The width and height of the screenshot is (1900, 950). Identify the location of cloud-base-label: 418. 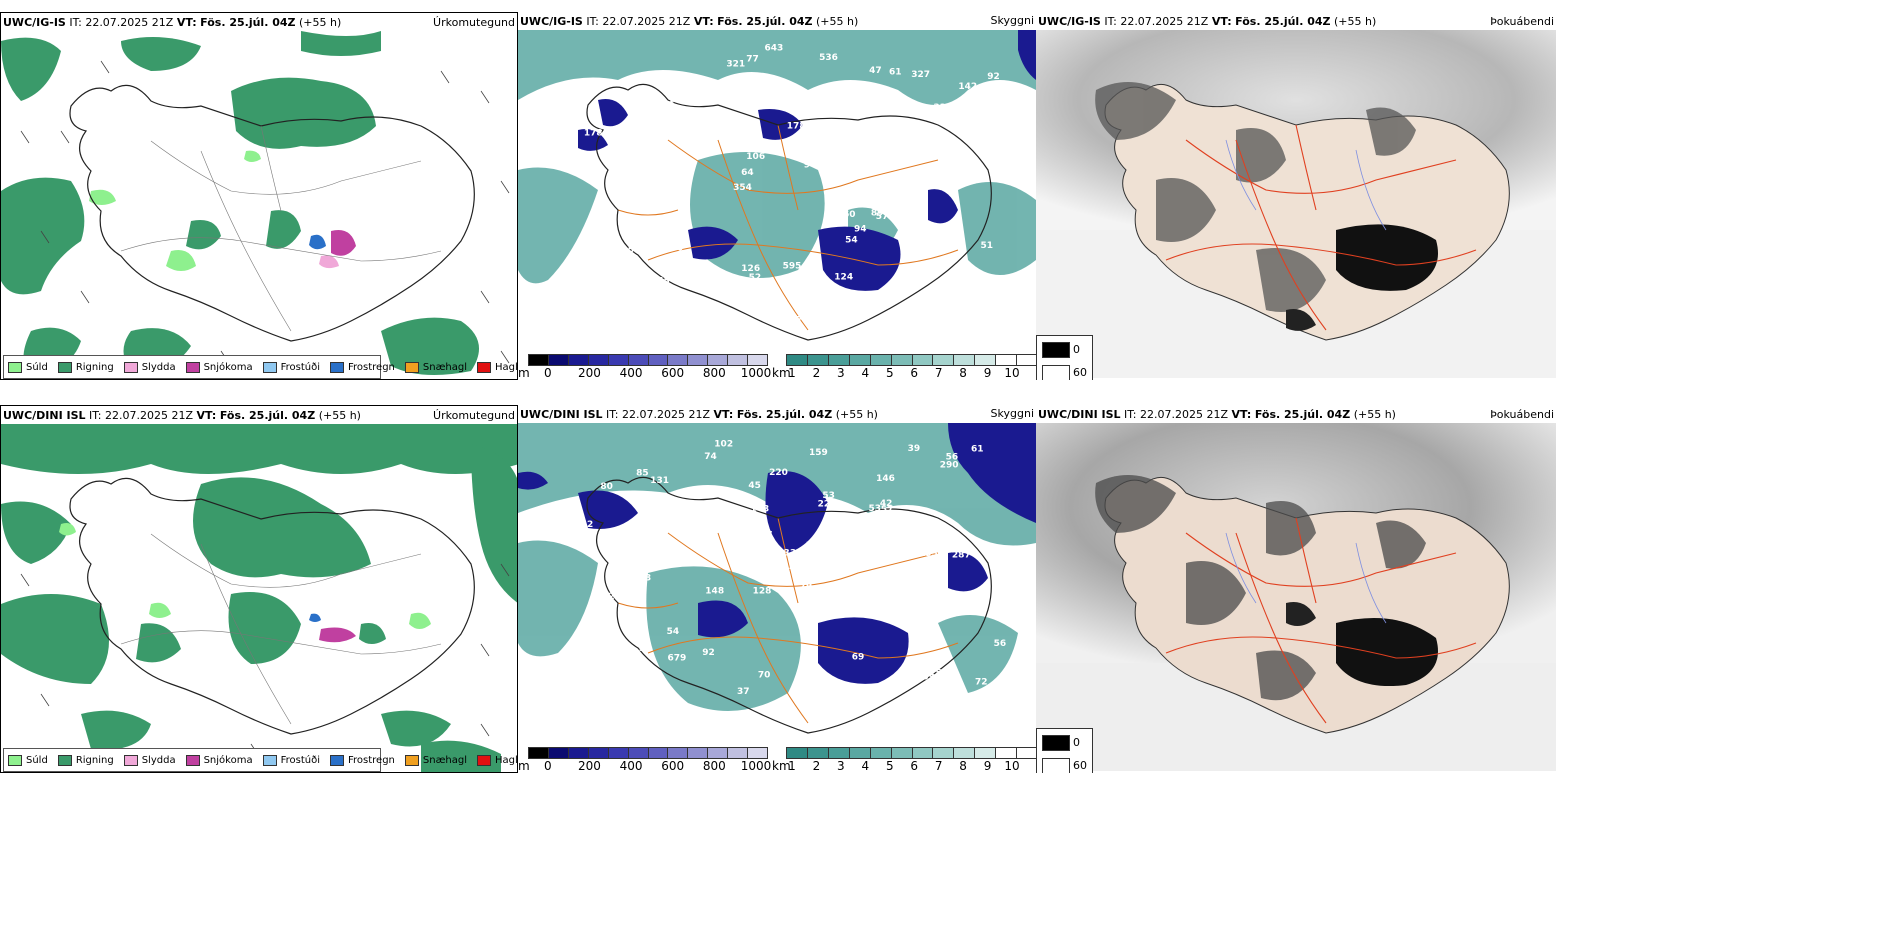
(995, 558).